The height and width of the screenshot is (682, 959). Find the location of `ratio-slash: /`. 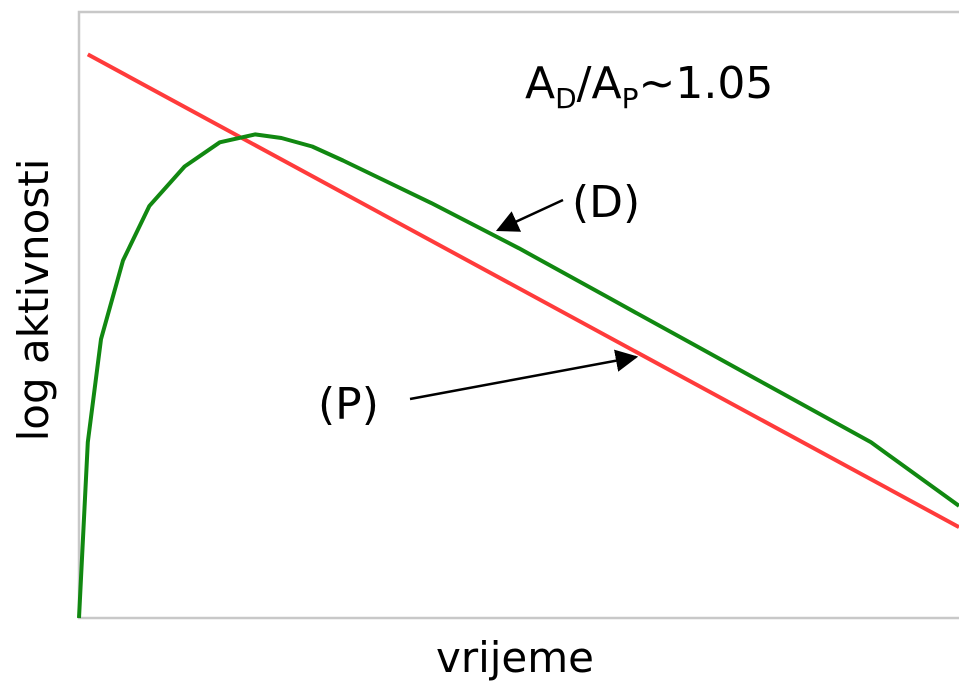

ratio-slash: / is located at coordinates (584, 83).